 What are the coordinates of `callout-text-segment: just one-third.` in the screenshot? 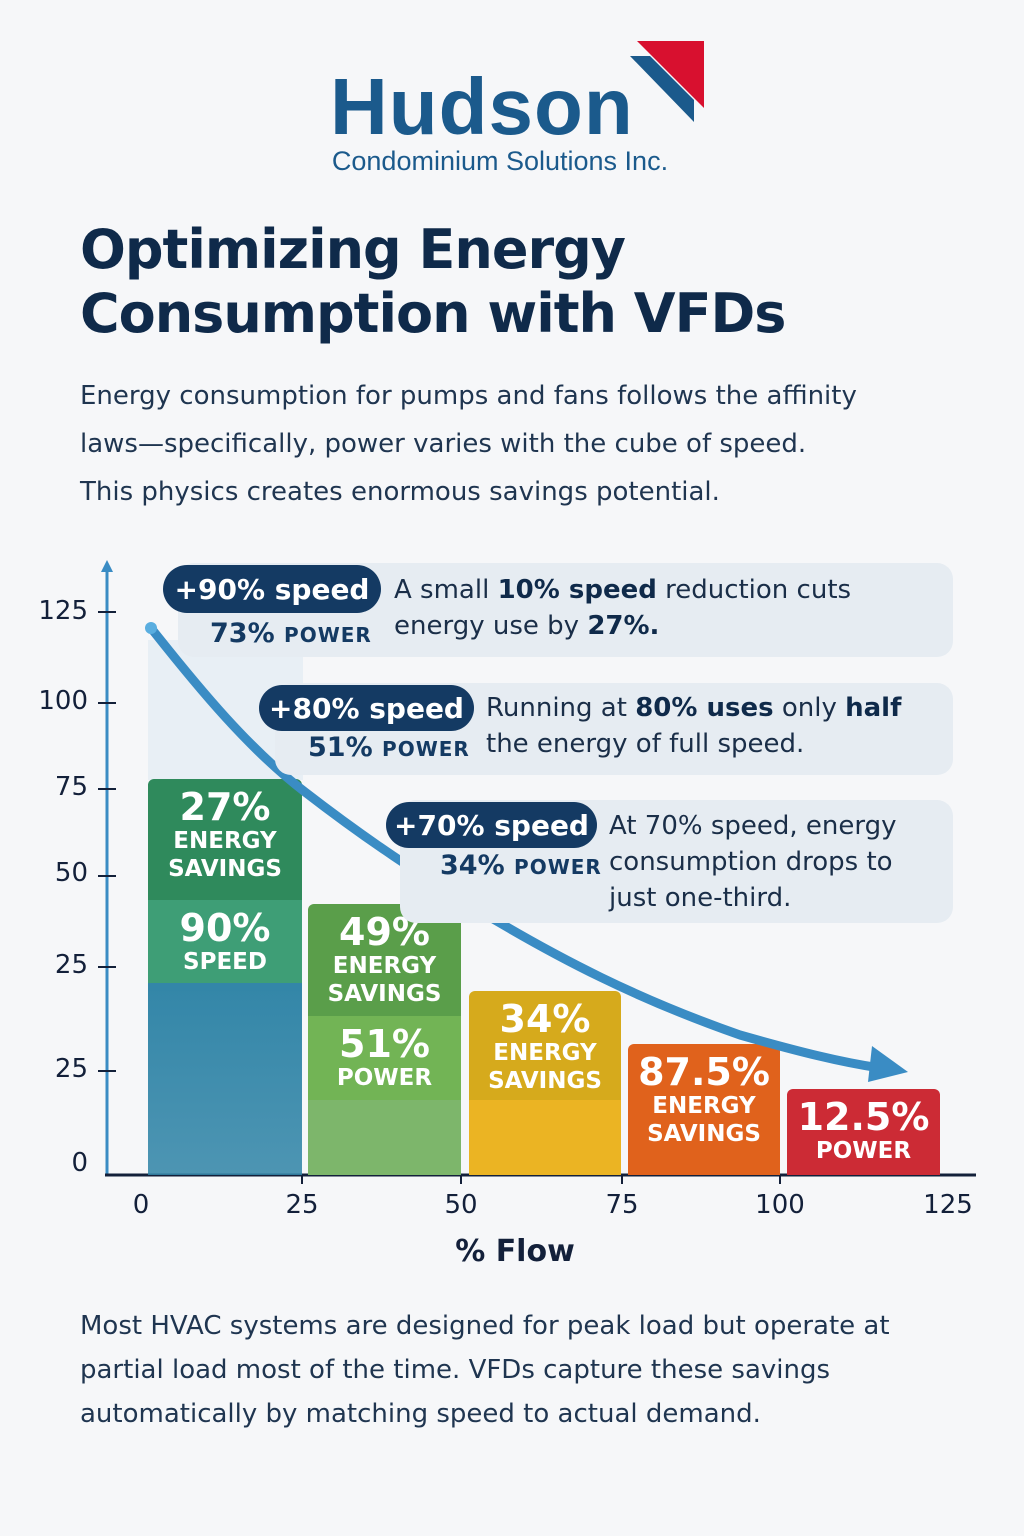 It's located at (700, 898).